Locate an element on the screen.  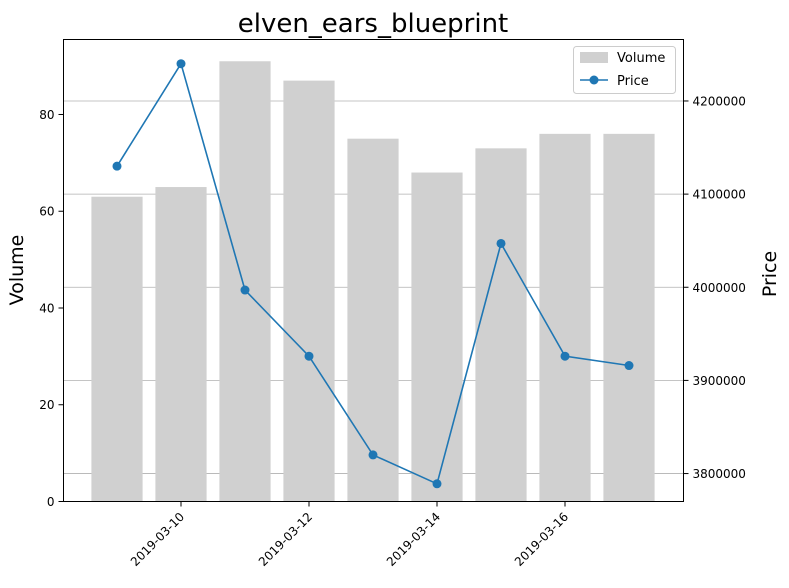
right-tick-label: 4100000 is located at coordinates (719, 195).